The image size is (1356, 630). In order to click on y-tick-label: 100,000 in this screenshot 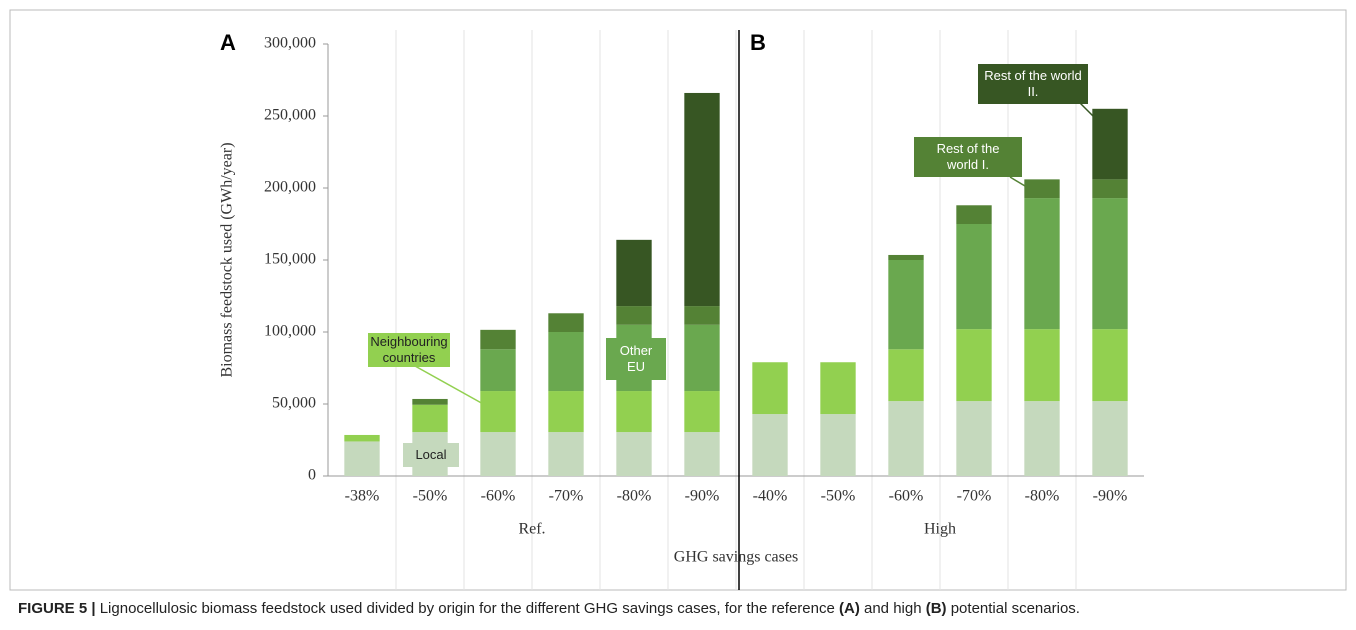, I will do `click(290, 331)`.